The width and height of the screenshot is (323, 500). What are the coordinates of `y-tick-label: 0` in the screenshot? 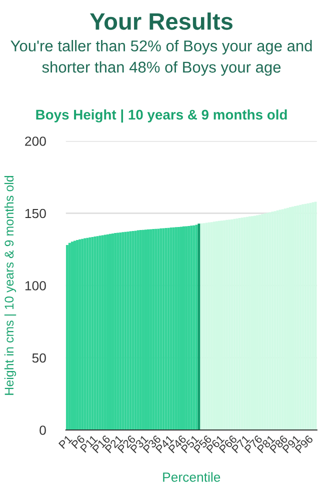 It's located at (43, 430).